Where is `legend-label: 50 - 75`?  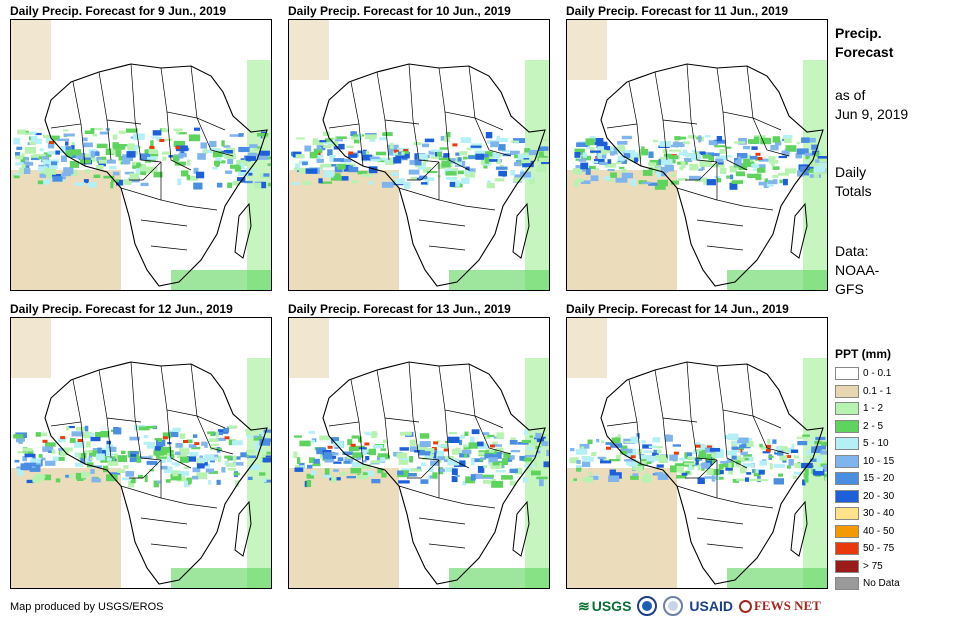 legend-label: 50 - 75 is located at coordinates (879, 549).